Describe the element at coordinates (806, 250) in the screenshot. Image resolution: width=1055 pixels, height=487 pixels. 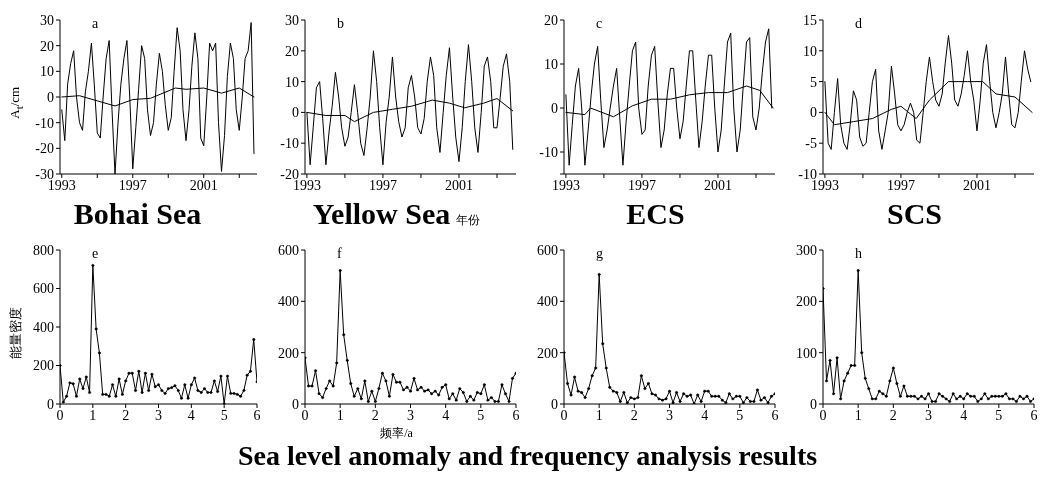
I see `y-tick-label: 300` at that location.